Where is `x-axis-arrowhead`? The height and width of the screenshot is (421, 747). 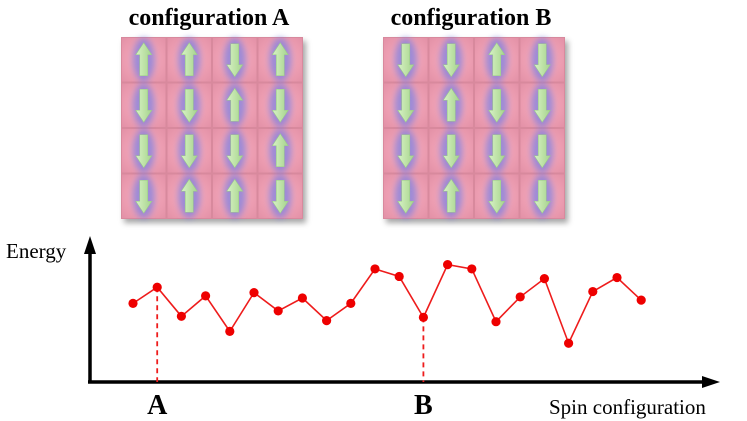
x-axis-arrowhead is located at coordinates (711, 382).